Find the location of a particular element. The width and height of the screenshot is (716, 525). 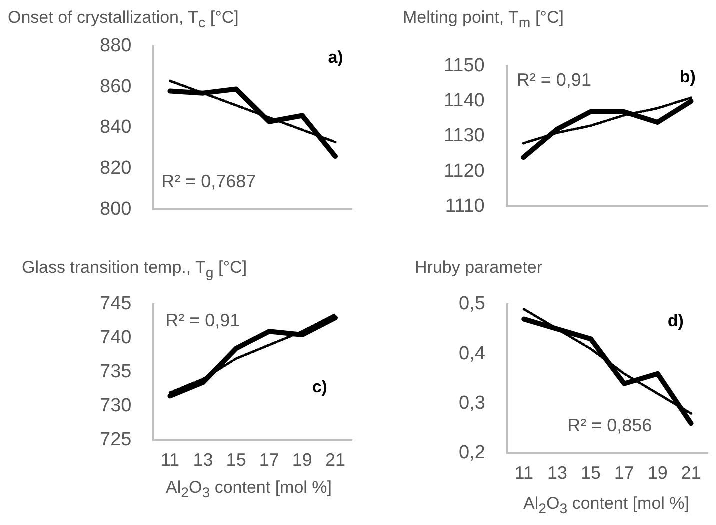

chart-title: Hruby parameter is located at coordinates (479, 268).